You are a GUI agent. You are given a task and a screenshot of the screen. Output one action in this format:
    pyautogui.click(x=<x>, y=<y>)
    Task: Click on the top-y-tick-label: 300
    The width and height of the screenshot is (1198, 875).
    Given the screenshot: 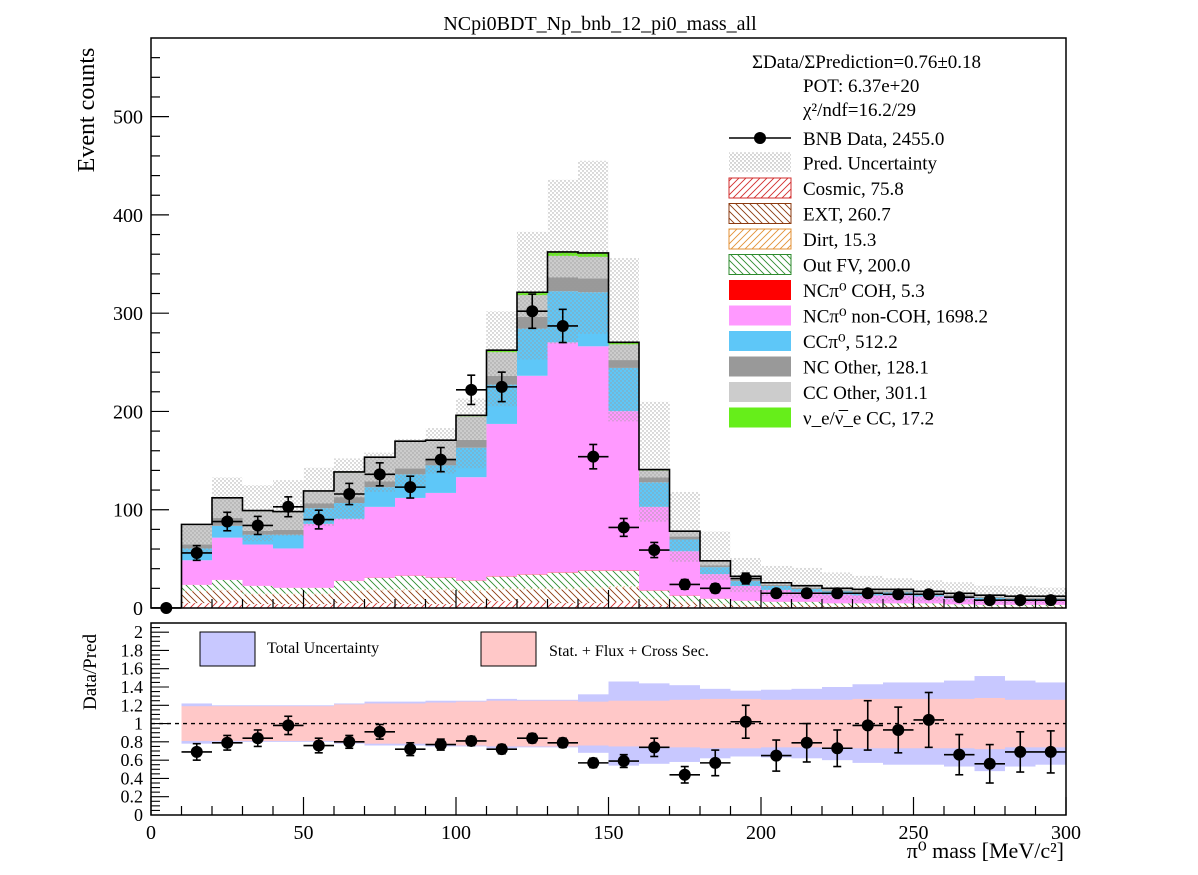 What is the action you would take?
    pyautogui.click(x=128, y=314)
    